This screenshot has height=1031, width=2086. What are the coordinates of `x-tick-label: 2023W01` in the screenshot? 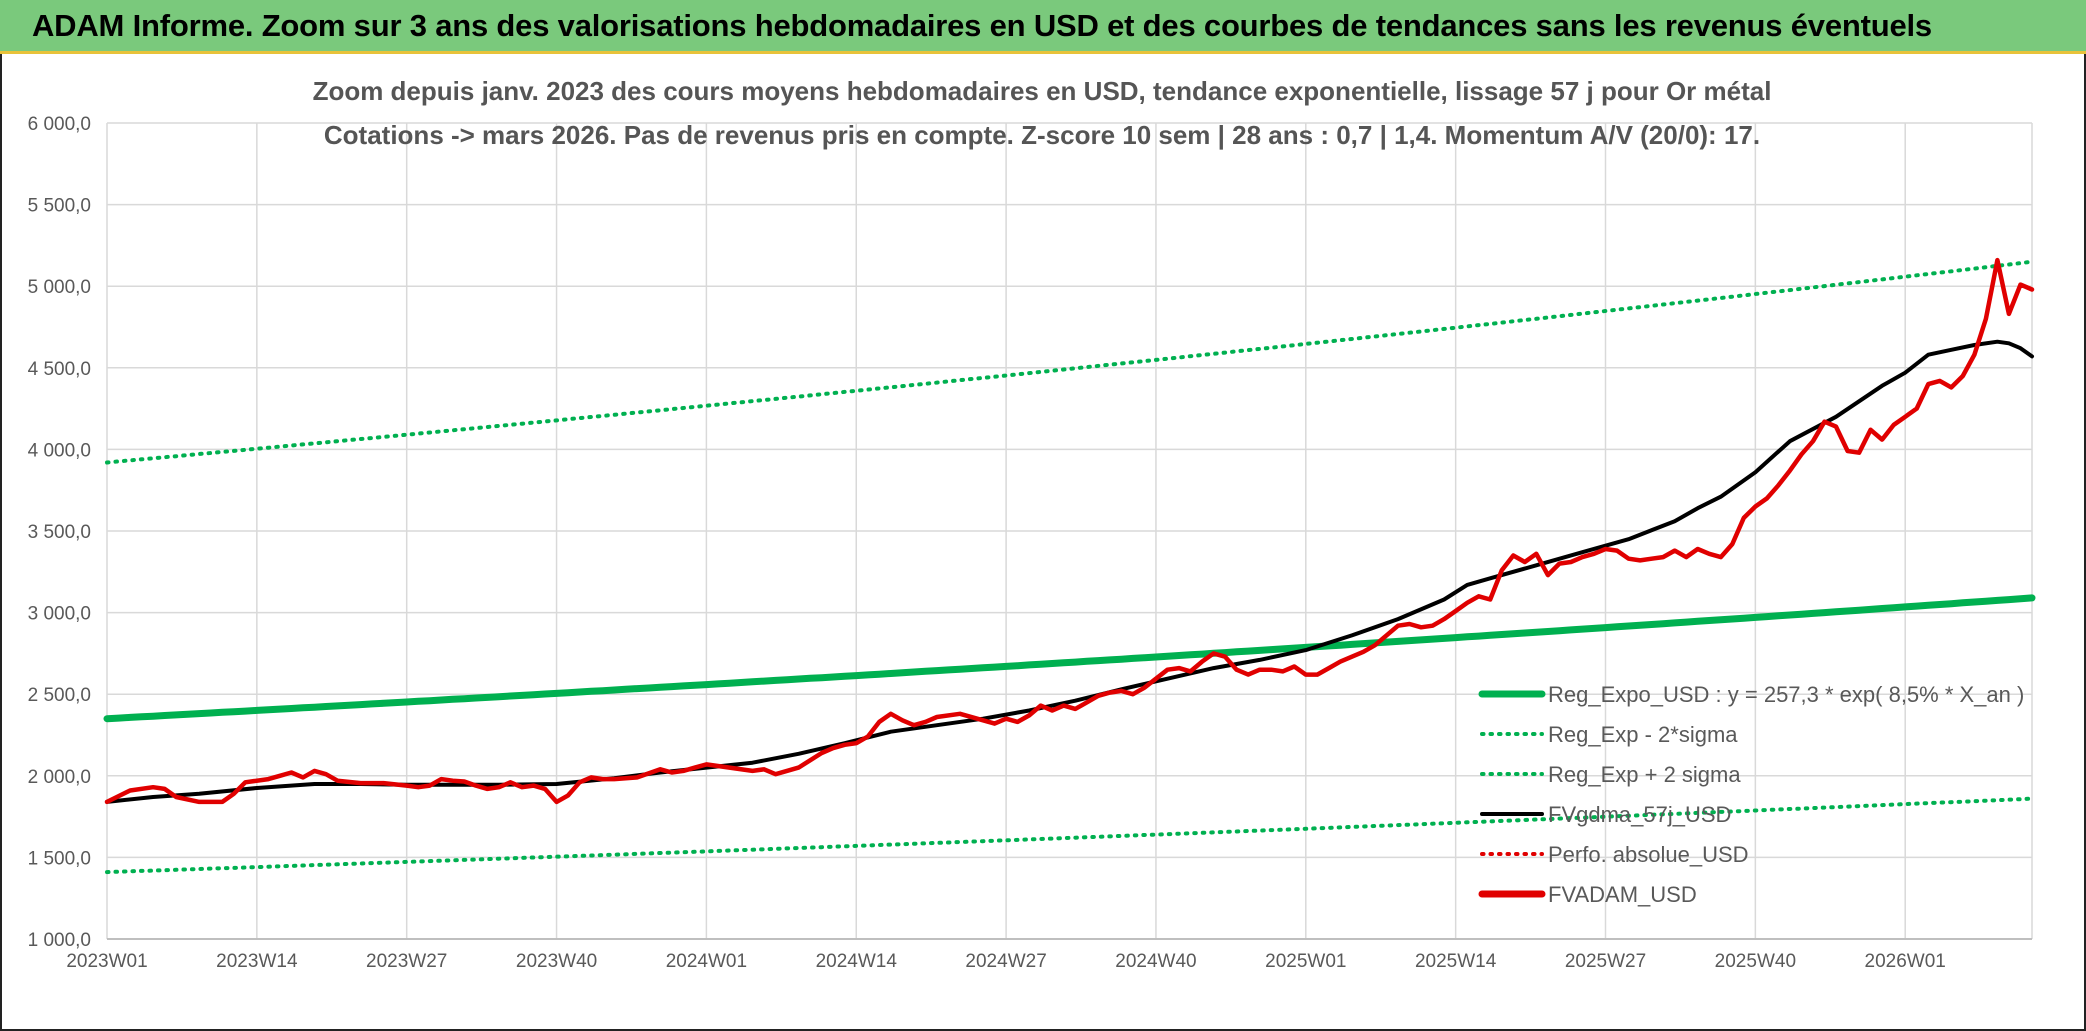 It's located at (106, 961).